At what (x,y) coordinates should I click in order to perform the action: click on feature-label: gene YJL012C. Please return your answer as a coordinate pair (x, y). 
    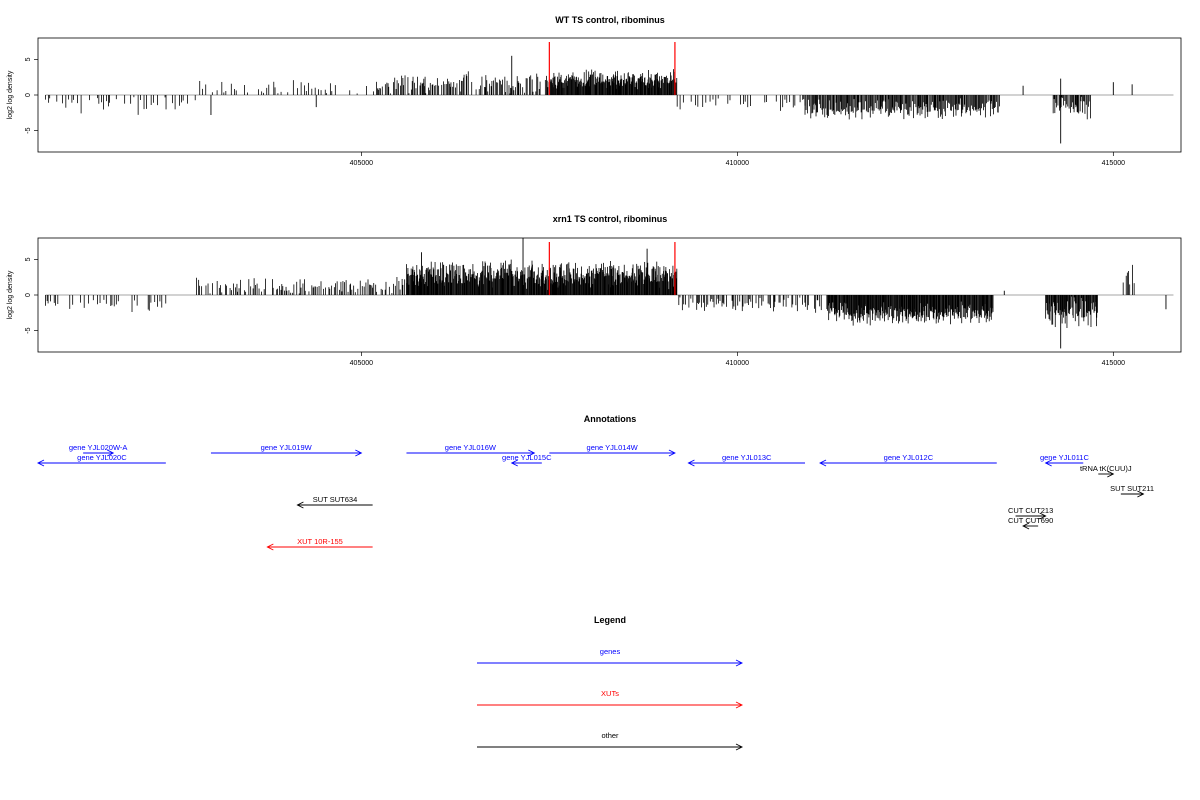
    Looking at the image, I should click on (909, 457).